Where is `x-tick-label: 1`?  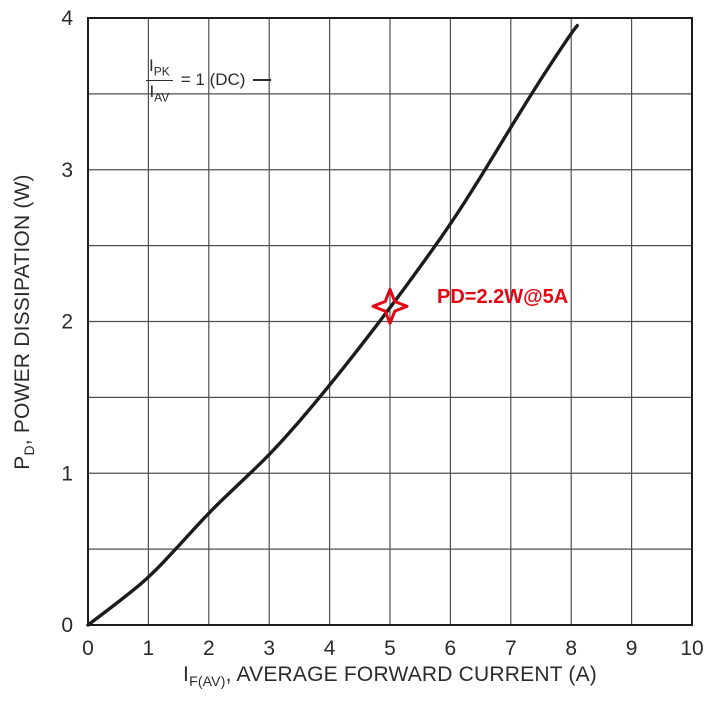
x-tick-label: 1 is located at coordinates (149, 648).